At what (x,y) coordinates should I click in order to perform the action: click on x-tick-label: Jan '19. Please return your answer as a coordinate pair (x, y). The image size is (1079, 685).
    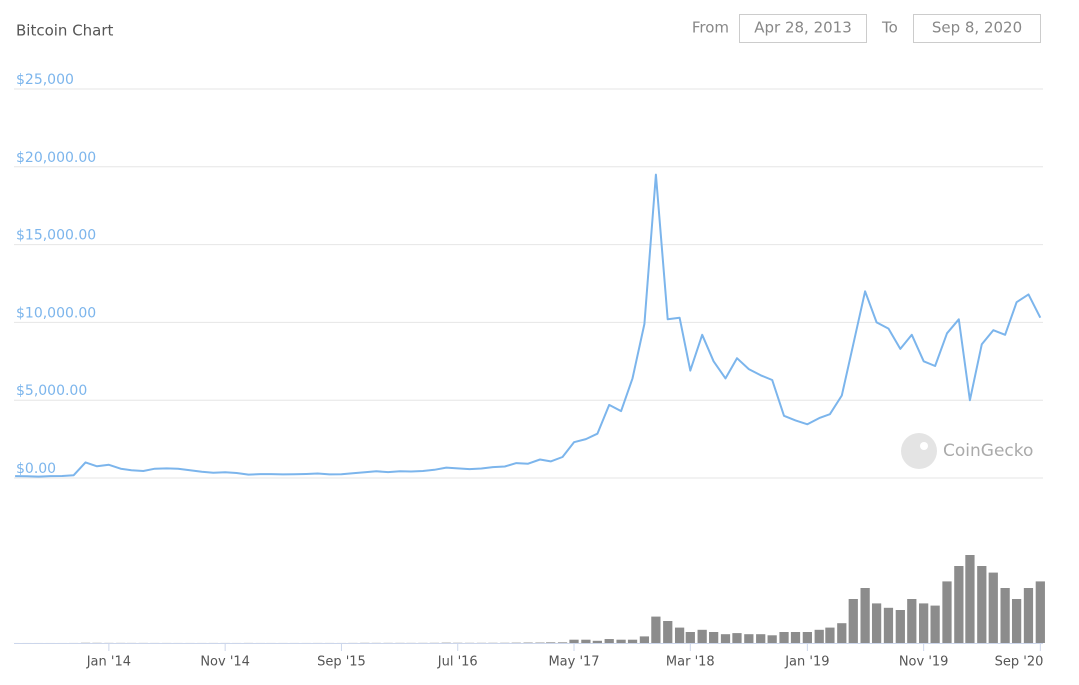
    Looking at the image, I should click on (806, 662).